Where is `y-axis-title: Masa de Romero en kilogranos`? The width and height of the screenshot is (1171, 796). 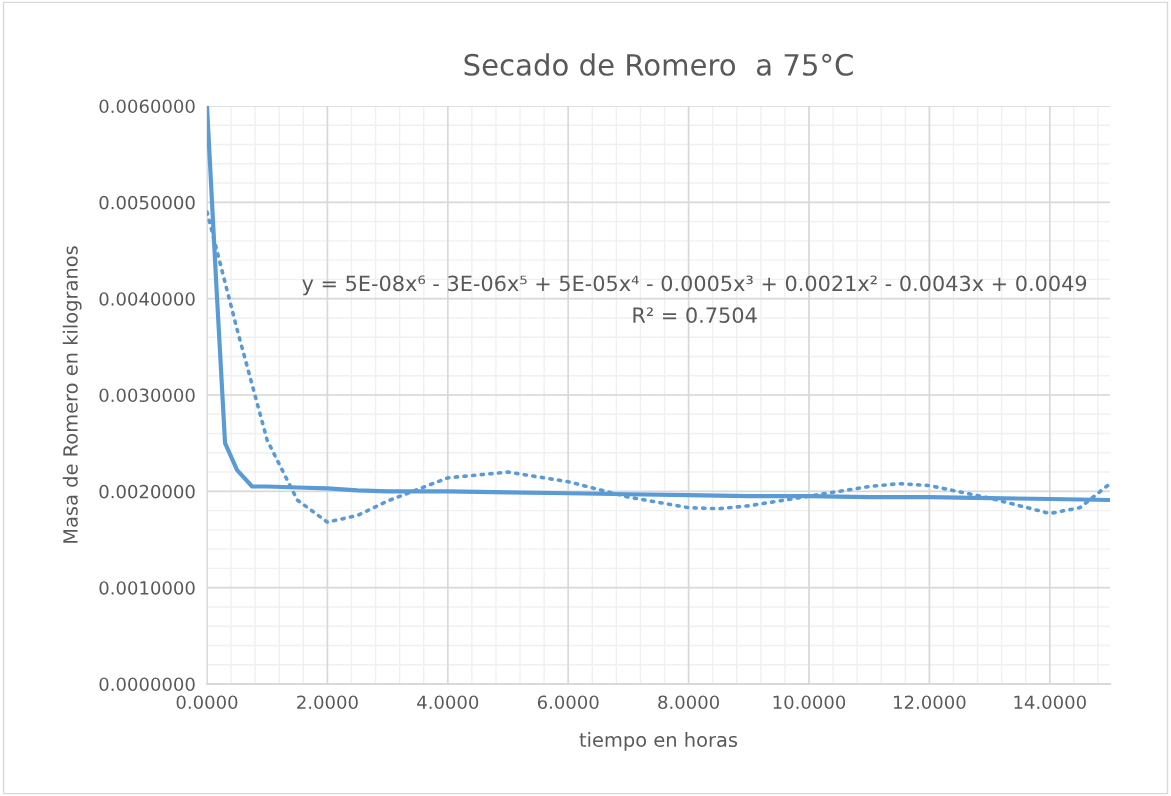
y-axis-title: Masa de Romero en kilogranos is located at coordinates (72, 394).